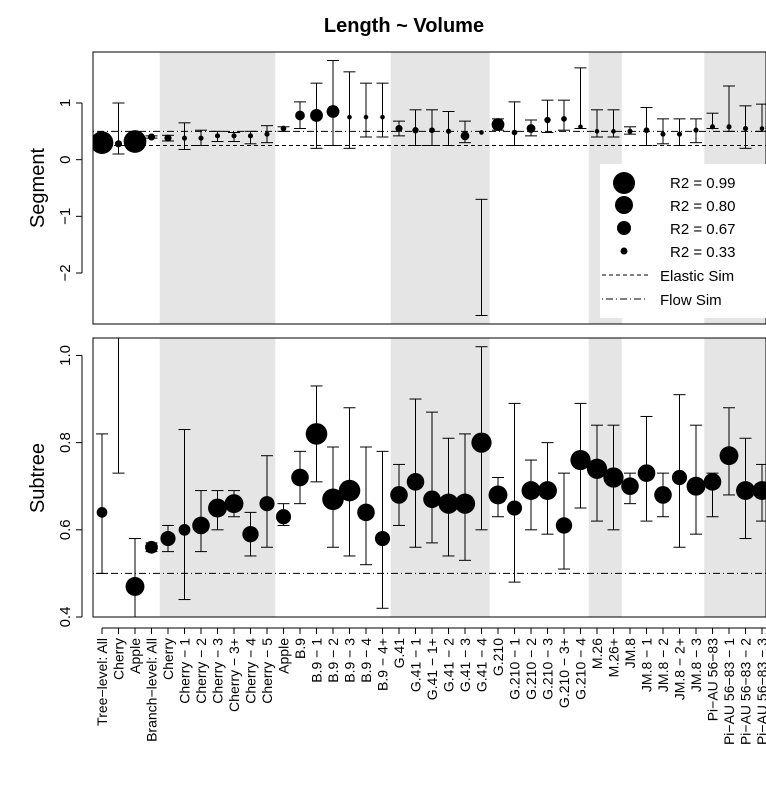 The image size is (766, 794). I want to click on x-tick-label-16: B.9 − 4, so click(366, 660).